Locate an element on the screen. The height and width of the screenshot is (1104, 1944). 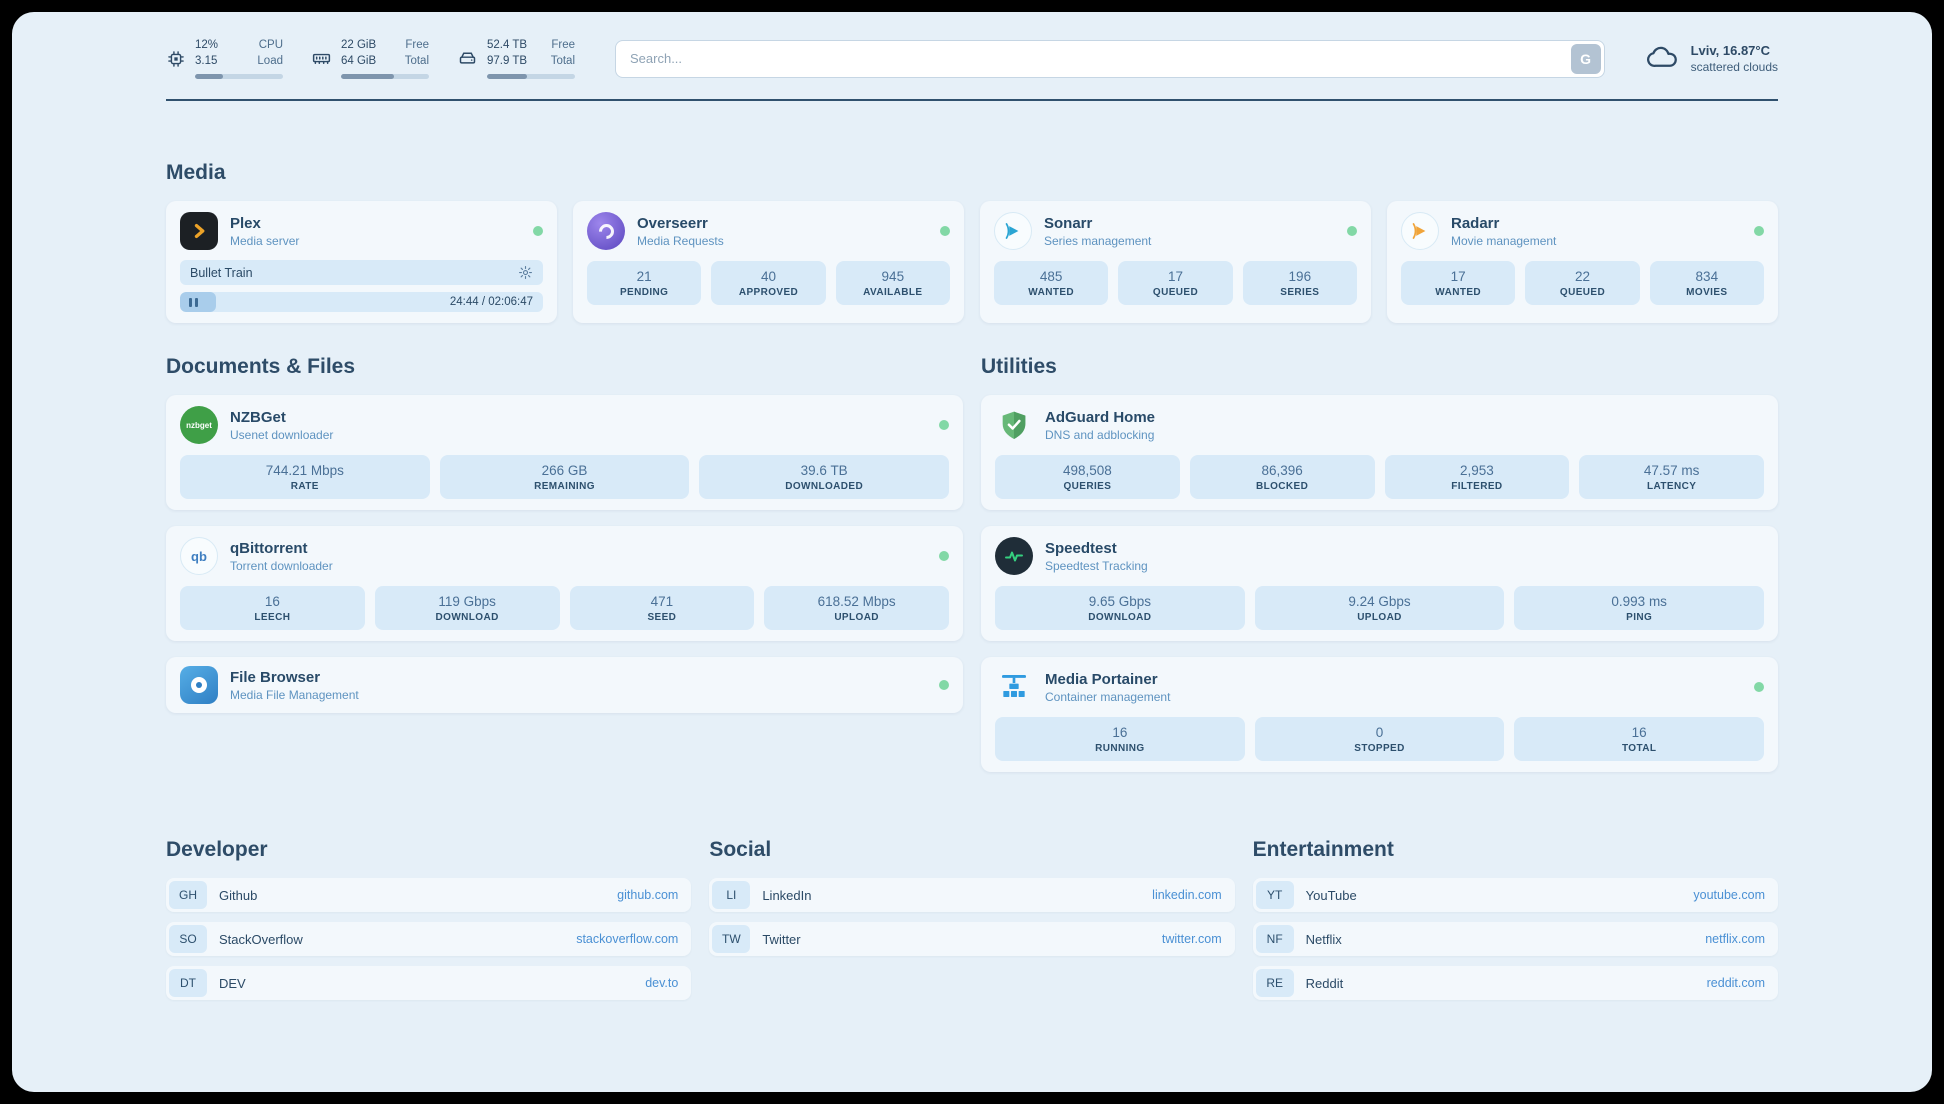
bookmark-url: dev.to is located at coordinates (662, 983).